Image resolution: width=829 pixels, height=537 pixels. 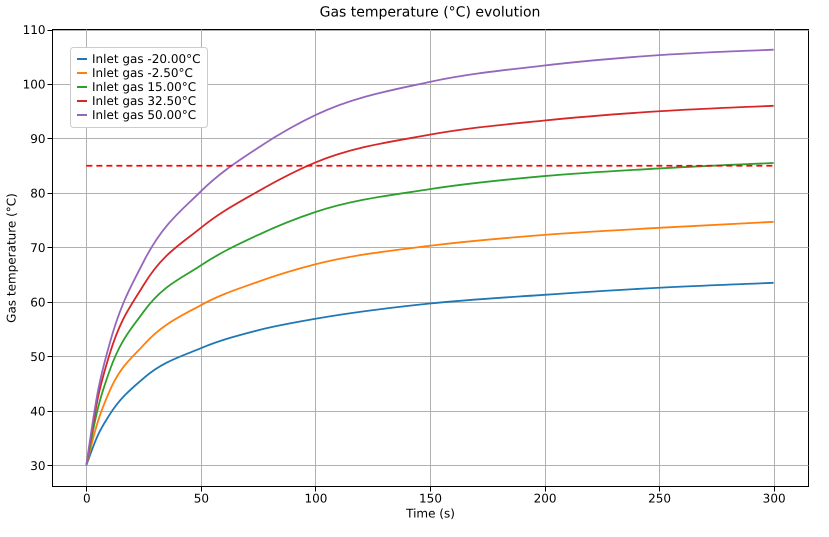 What do you see at coordinates (430, 513) in the screenshot?
I see `x-axis-title: Time (s)` at bounding box center [430, 513].